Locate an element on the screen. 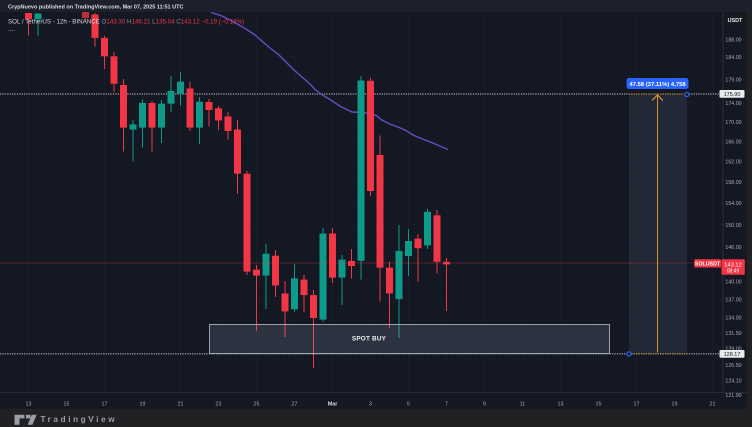  svg-text: 131.50 is located at coordinates (733, 334).